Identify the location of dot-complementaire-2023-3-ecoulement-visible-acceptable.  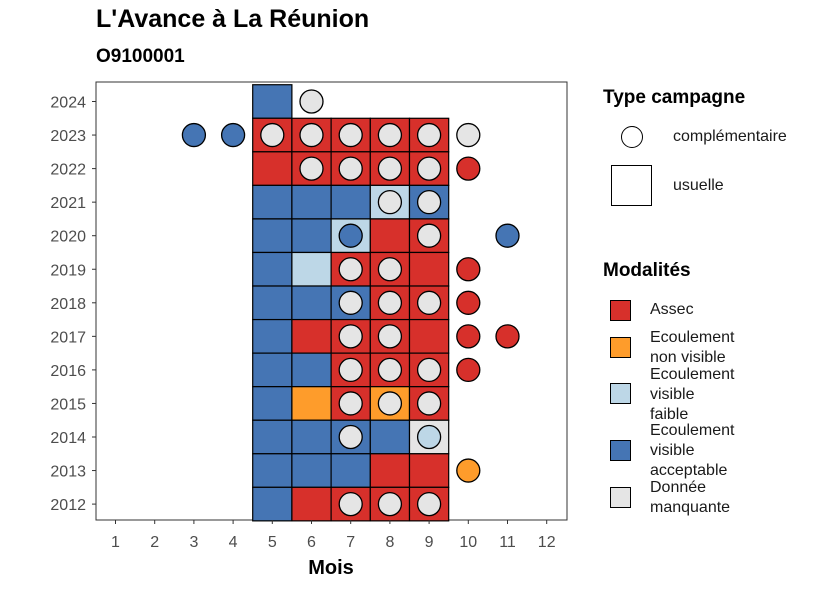
(194, 135).